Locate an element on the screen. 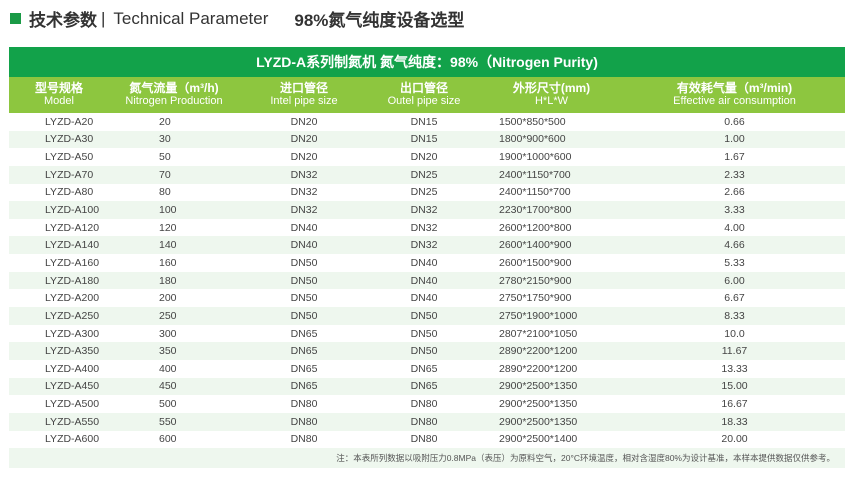  table-cell: 11.67 is located at coordinates (734, 351).